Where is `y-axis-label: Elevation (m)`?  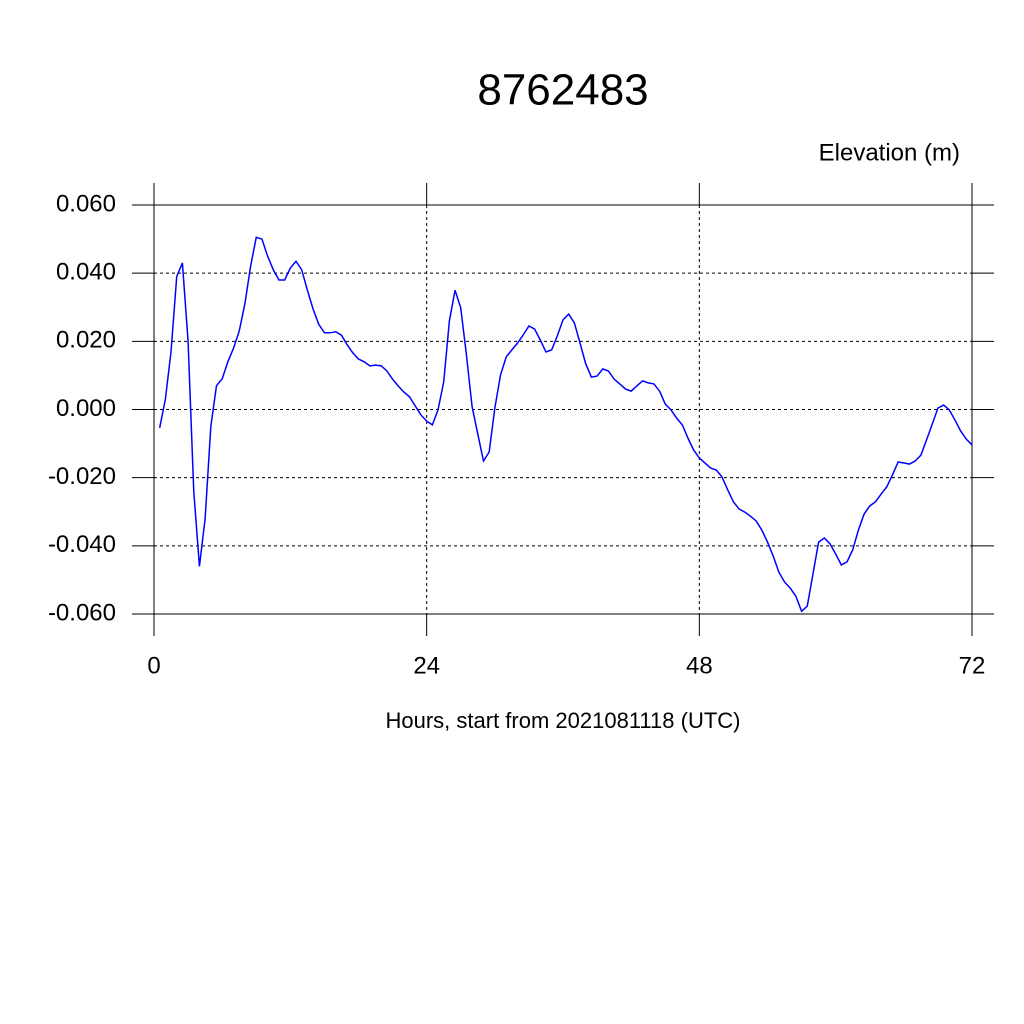 y-axis-label: Elevation (m) is located at coordinates (889, 152).